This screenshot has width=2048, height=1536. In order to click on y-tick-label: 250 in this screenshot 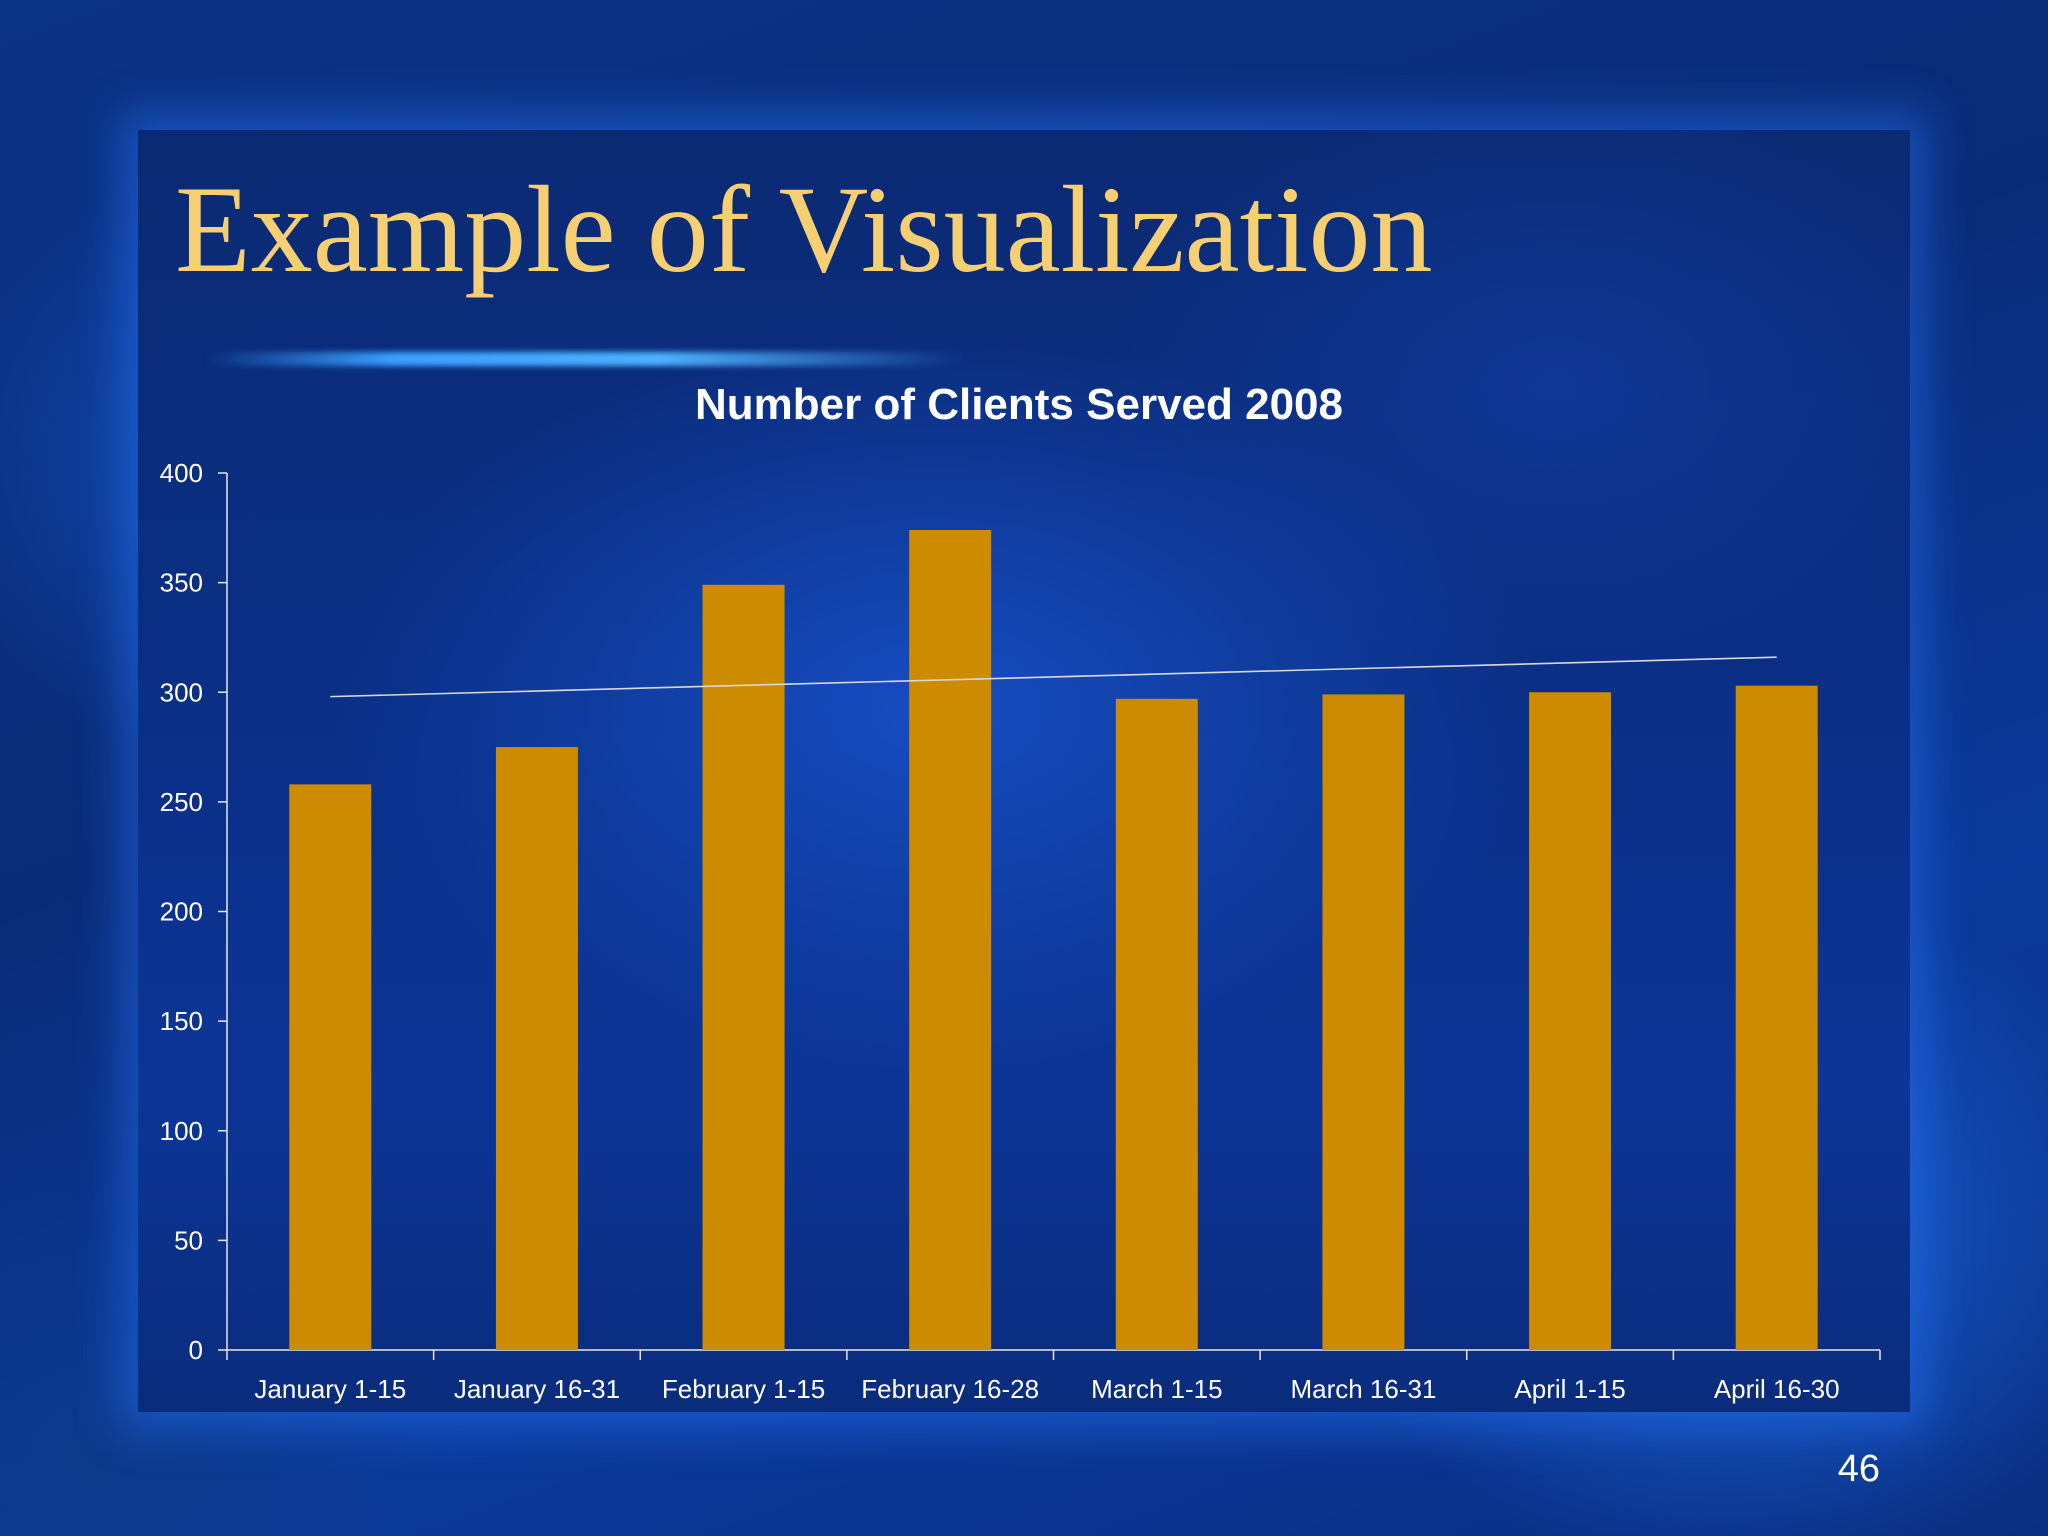, I will do `click(181, 802)`.